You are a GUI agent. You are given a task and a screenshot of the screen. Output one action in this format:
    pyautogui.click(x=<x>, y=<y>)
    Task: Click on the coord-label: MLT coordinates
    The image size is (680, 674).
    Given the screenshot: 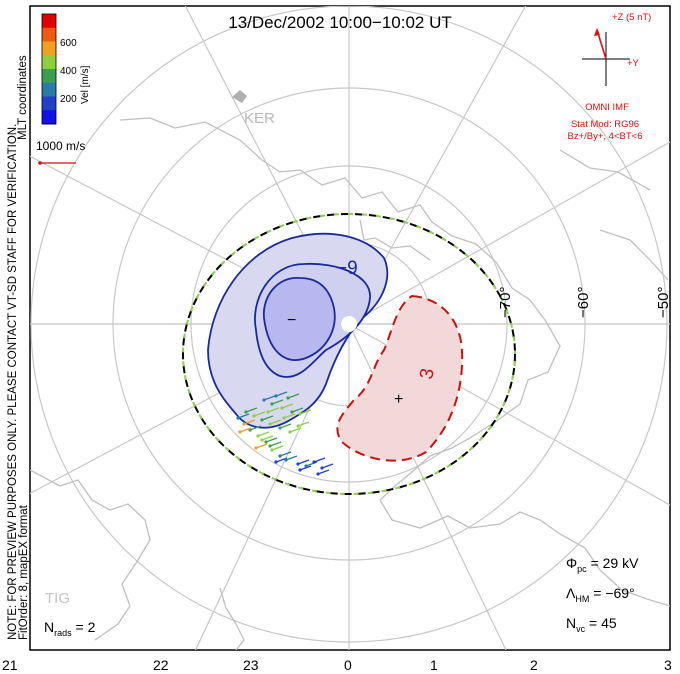 What is the action you would take?
    pyautogui.click(x=23, y=97)
    